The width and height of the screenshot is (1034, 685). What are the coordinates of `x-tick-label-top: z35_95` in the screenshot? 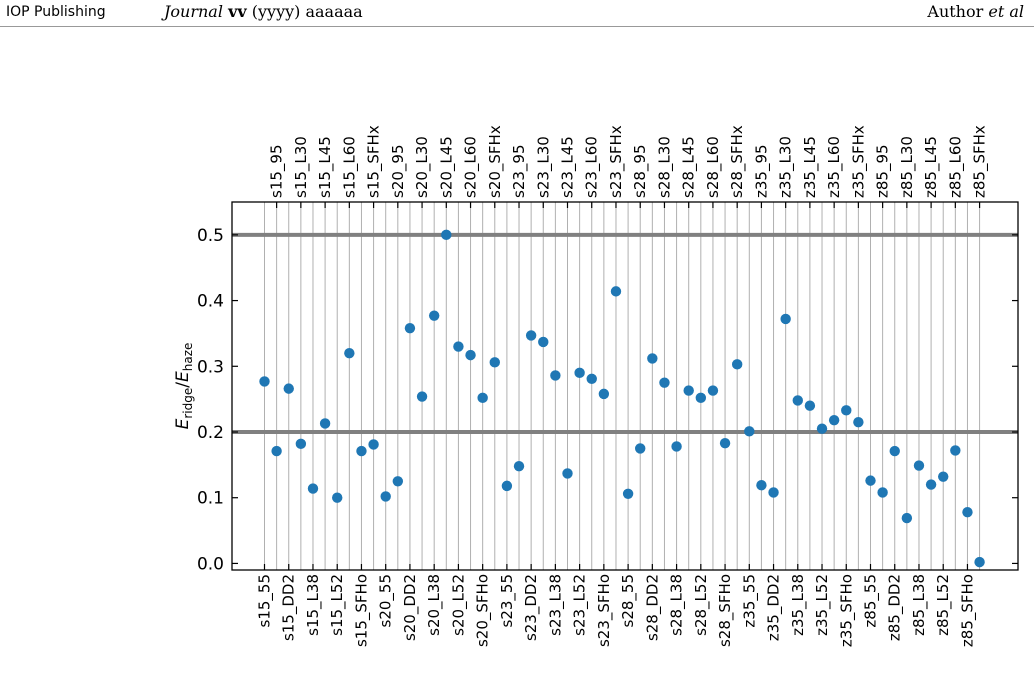 It's located at (761, 171).